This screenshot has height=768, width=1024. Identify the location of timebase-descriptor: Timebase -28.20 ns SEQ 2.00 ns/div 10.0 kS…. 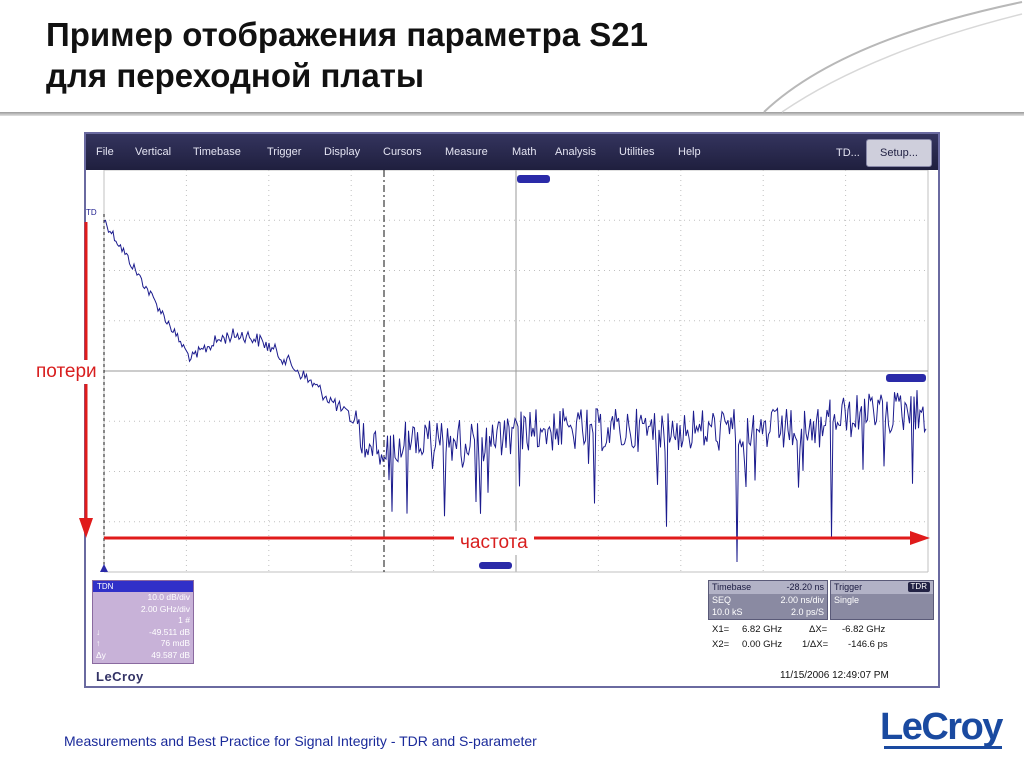
(768, 600).